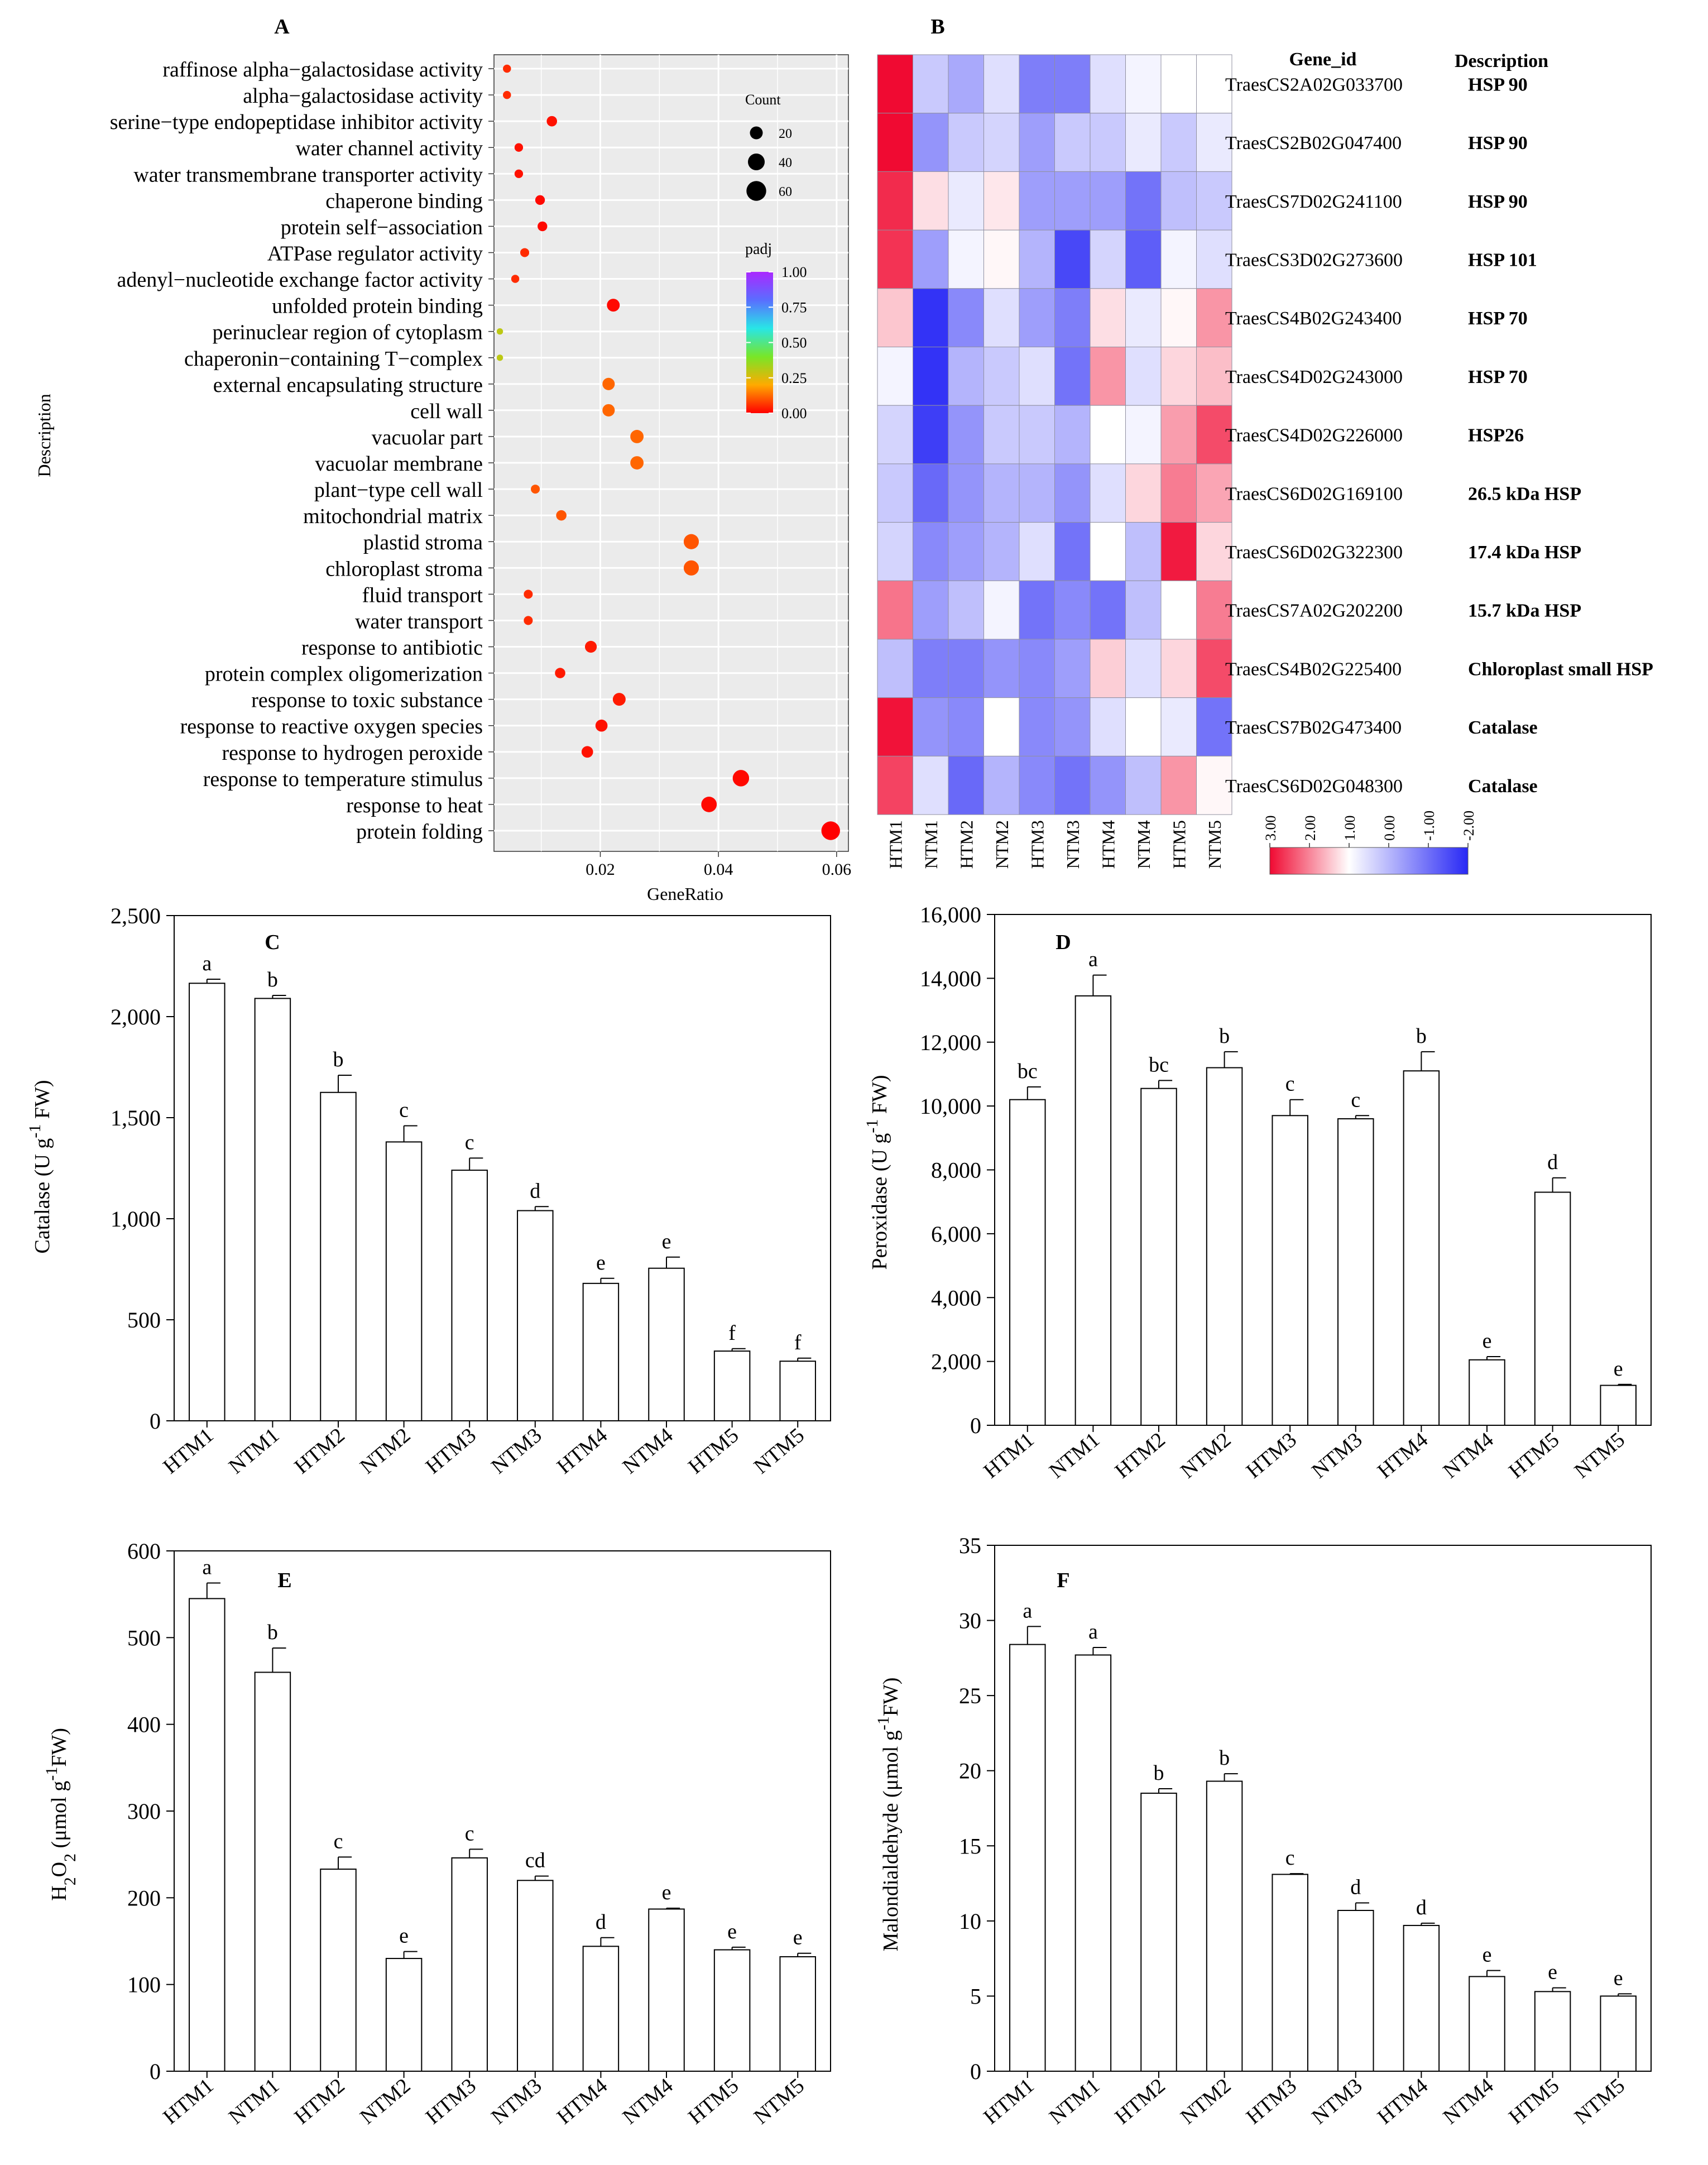 The width and height of the screenshot is (1708, 2165). I want to click on y-tick-label: 10,000, so click(951, 1106).